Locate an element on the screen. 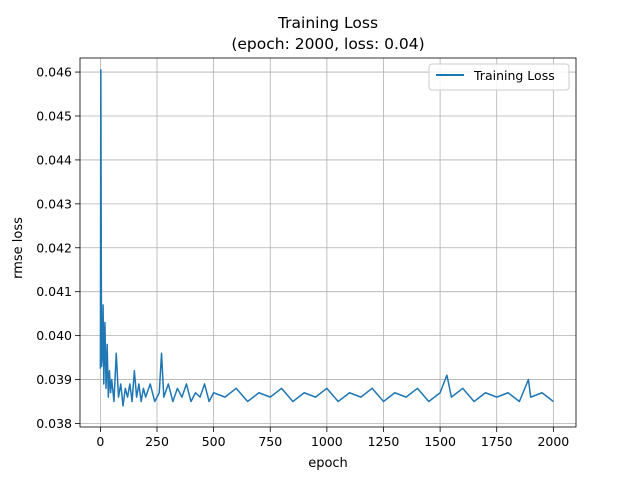 Image resolution: width=640 pixels, height=480 pixels. y-tick-label: 0.038 is located at coordinates (54, 423).